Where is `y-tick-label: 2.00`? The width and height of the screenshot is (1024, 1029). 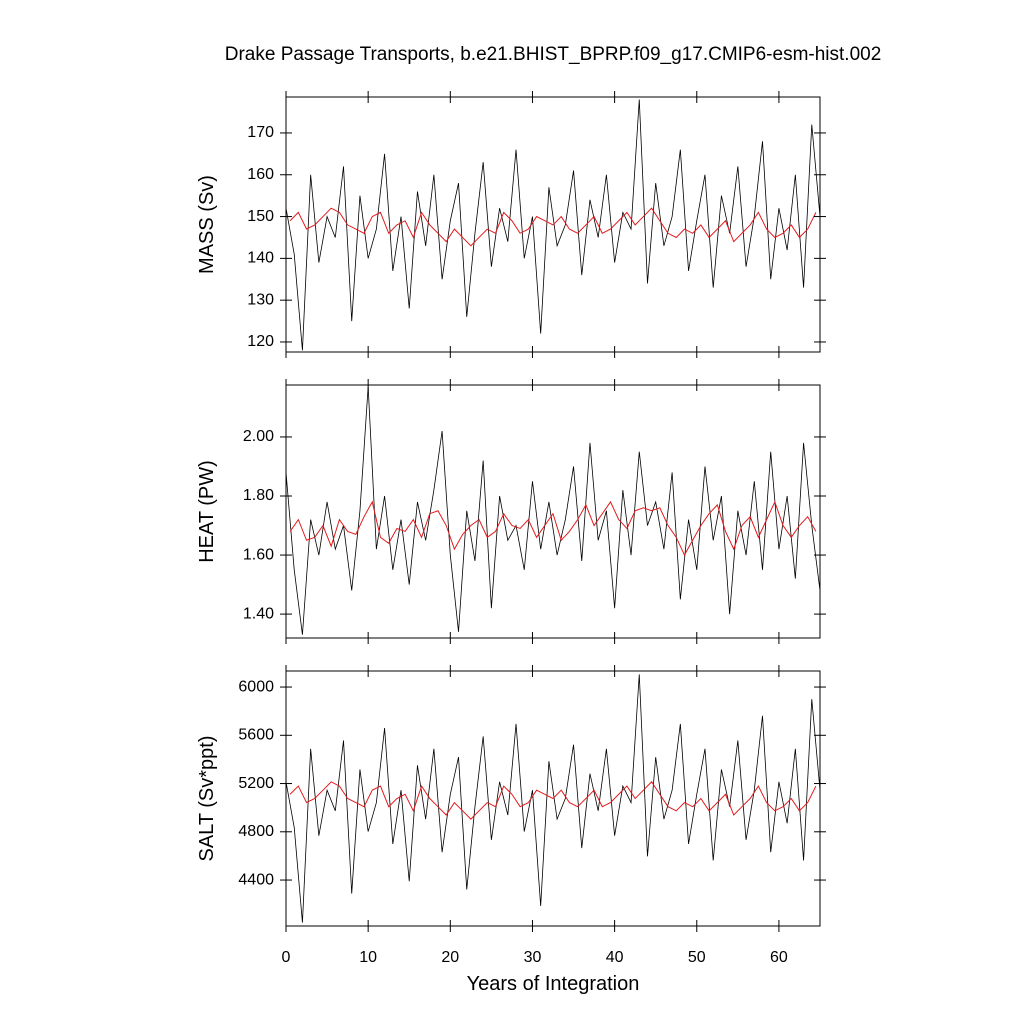
y-tick-label: 2.00 is located at coordinates (258, 436).